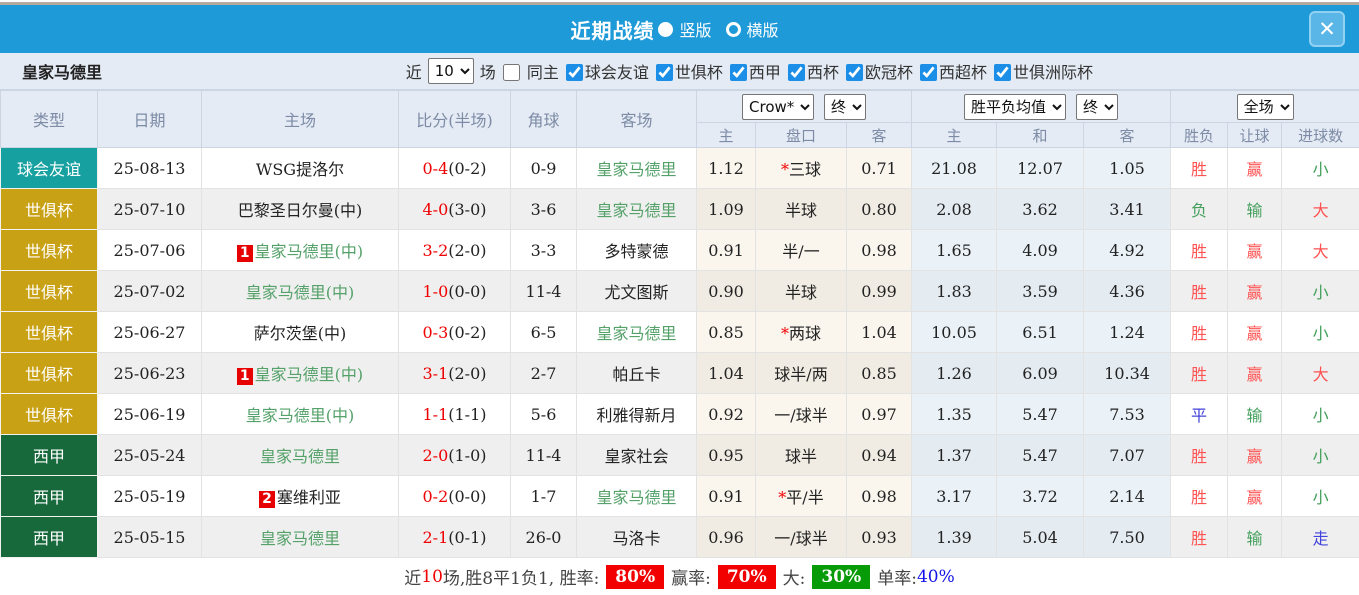  I want to click on league-filter: 西超杯, so click(950, 72).